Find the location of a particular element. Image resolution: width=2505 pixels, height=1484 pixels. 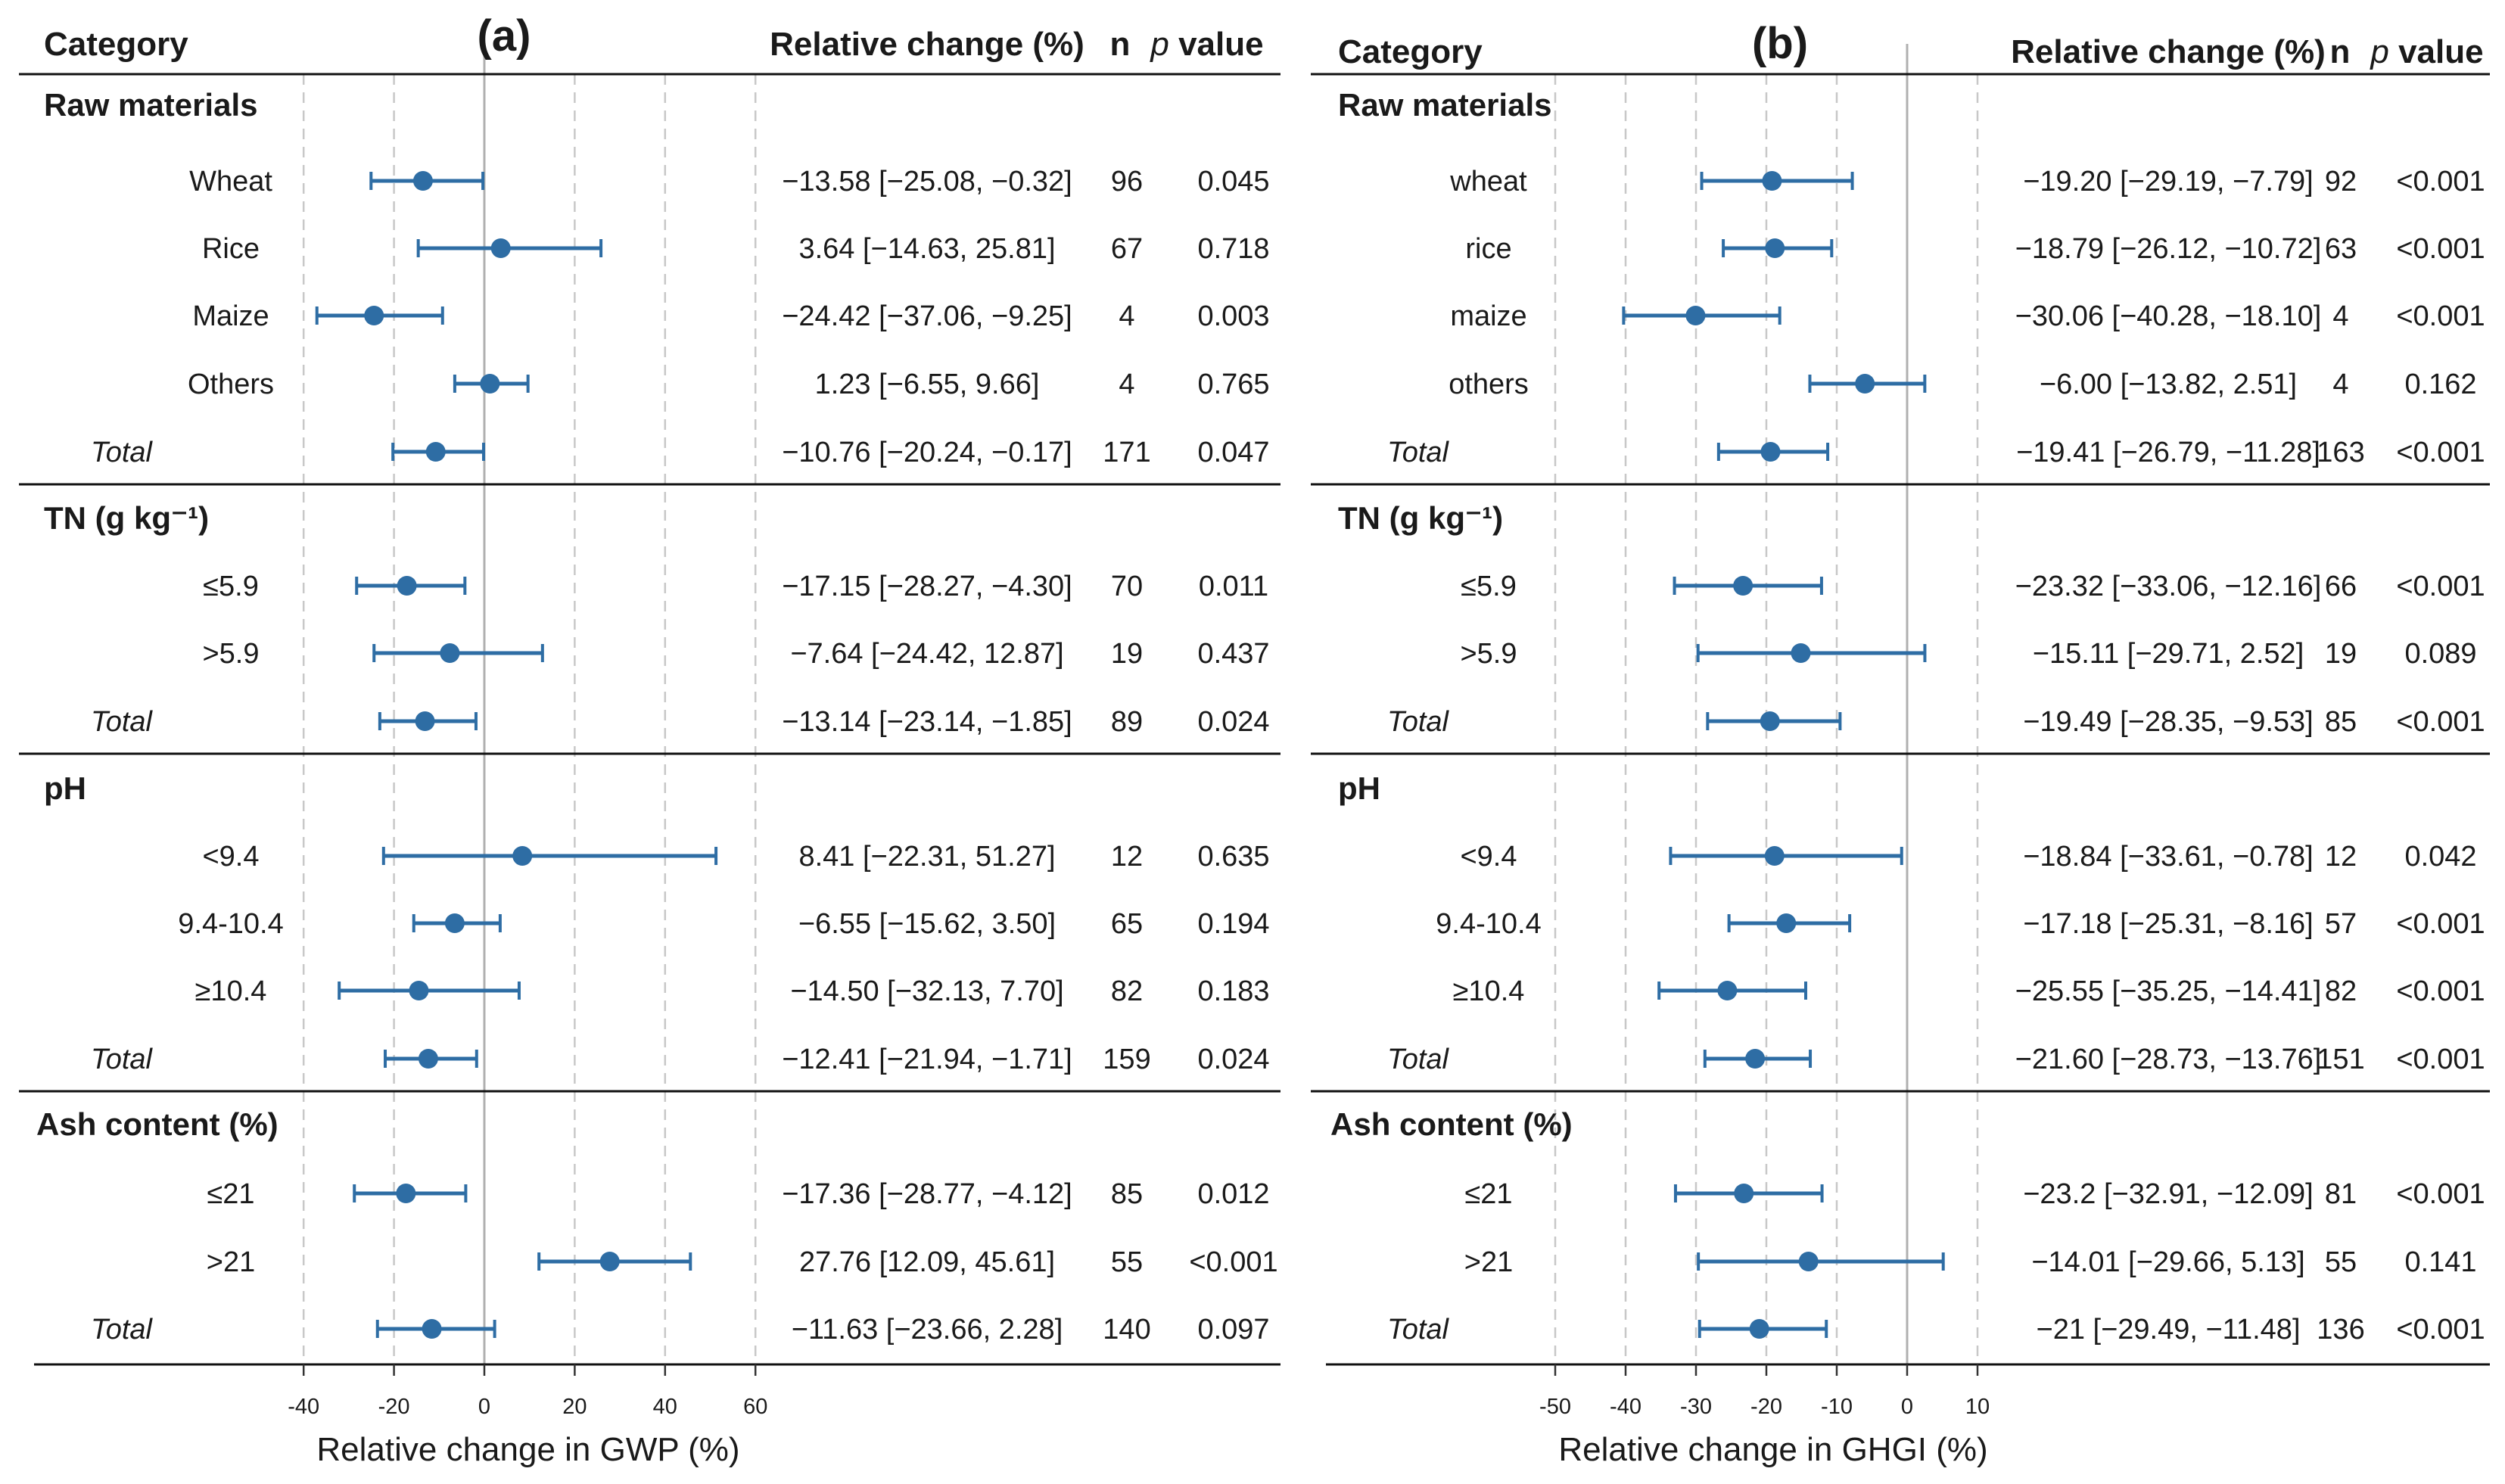

p-value: 0.183 is located at coordinates (1233, 991).